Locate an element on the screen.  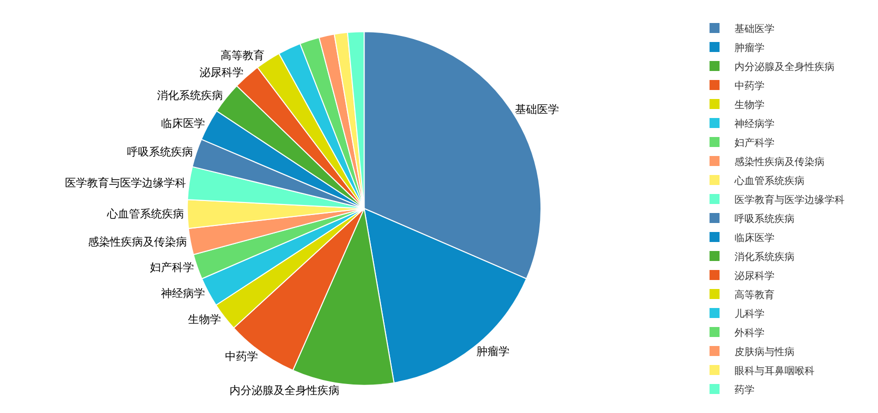
data-label: 医学教育与医学边缘学科 is located at coordinates (125, 183).